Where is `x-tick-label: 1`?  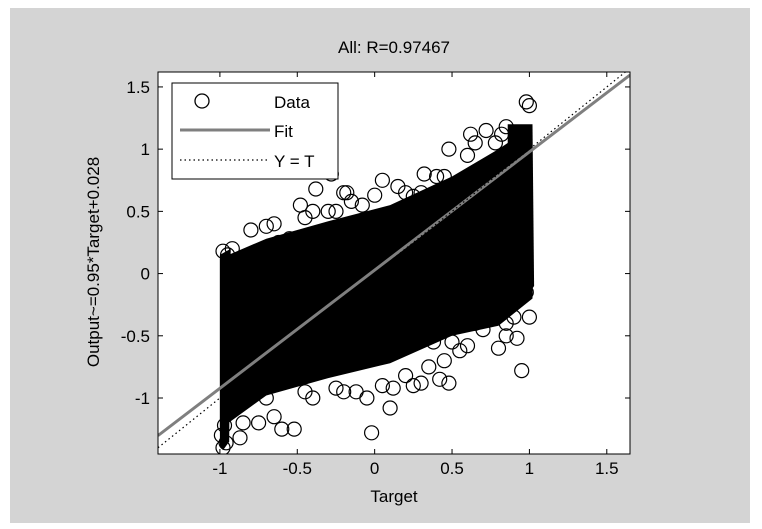
x-tick-label: 1 is located at coordinates (529, 468).